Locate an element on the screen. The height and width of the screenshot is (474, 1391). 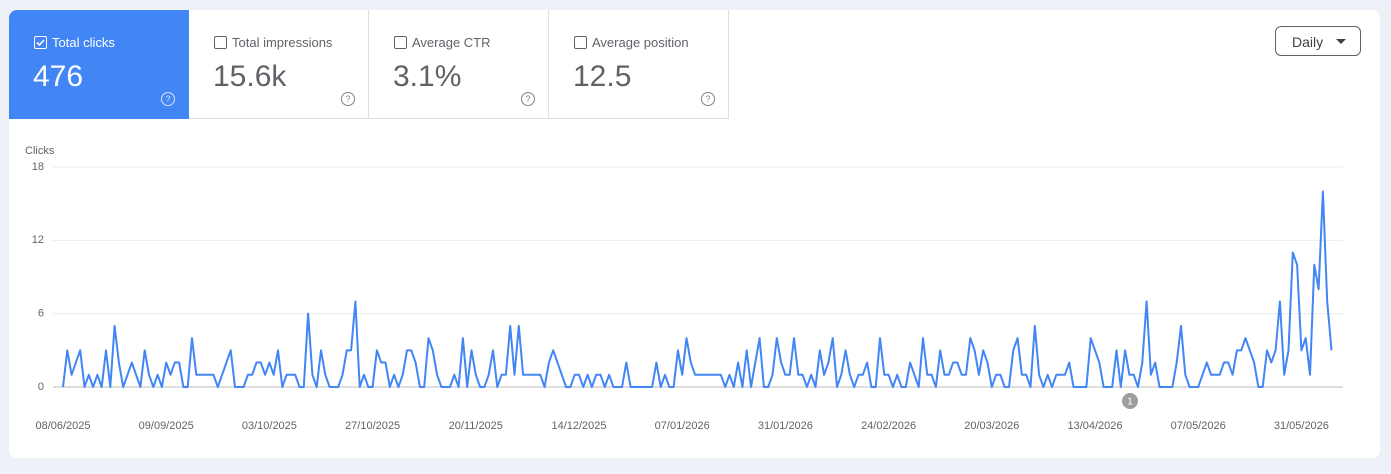
metric-value: 3.1% is located at coordinates (427, 76).